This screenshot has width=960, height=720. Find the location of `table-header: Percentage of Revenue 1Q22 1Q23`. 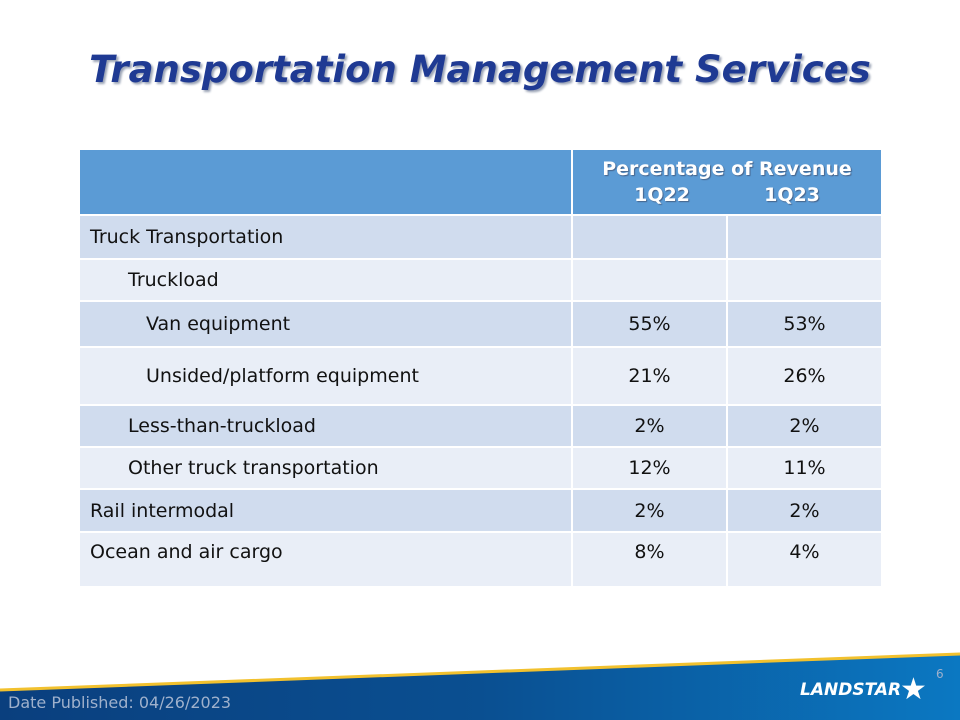

table-header: Percentage of Revenue 1Q22 1Q23 is located at coordinates (480, 182).